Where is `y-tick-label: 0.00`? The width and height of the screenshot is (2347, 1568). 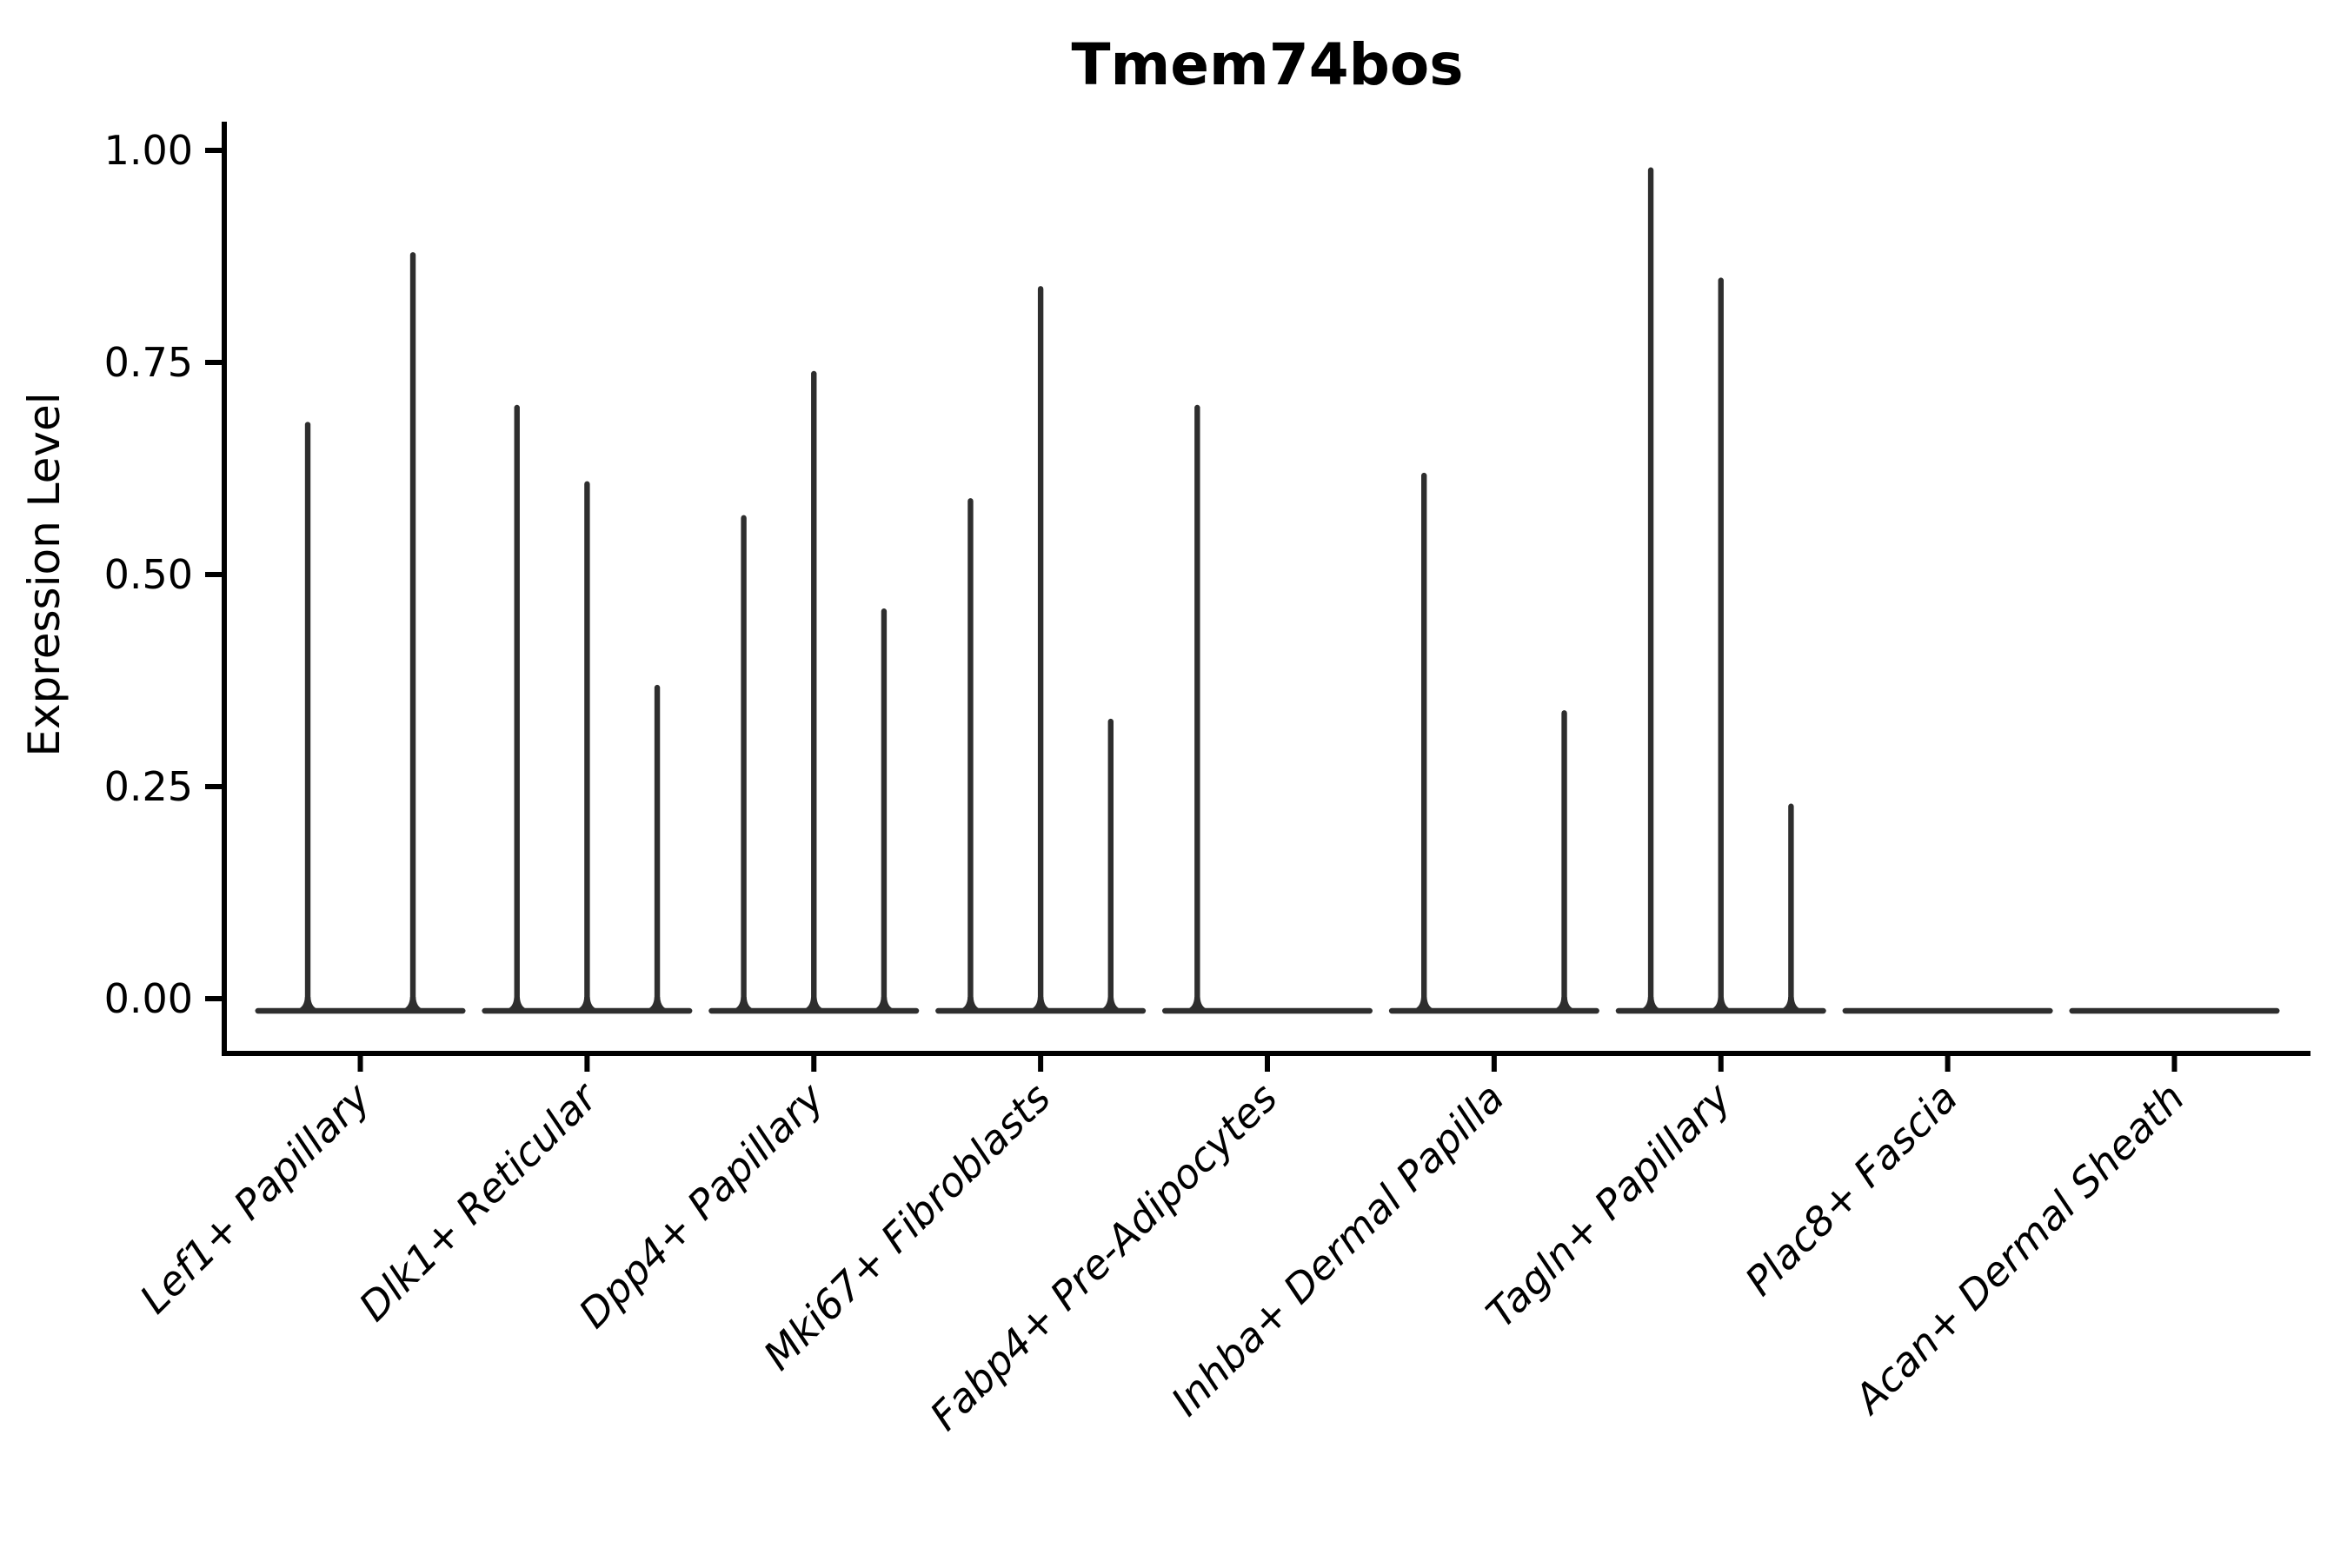
y-tick-label: 0.00 is located at coordinates (148, 998).